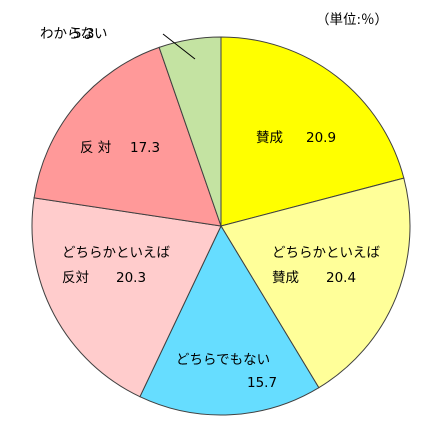 Image resolution: width=436 pixels, height=438 pixels. Describe the element at coordinates (95, 148) in the screenshot. I see `slice-label: 反 対` at that location.